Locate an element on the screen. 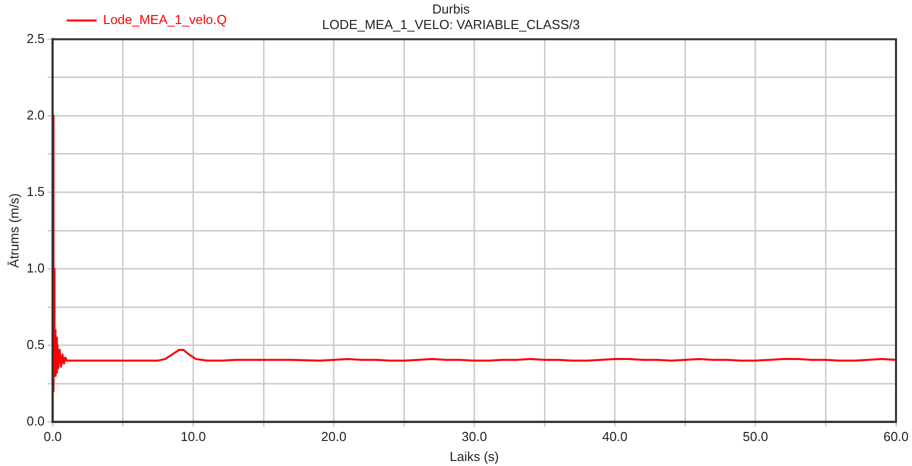  x-tick-label: 60.0 is located at coordinates (896, 436).